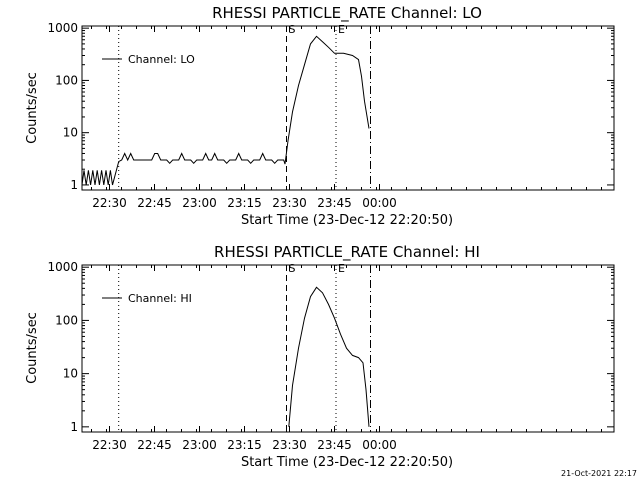 This screenshot has height=480, width=640. I want to click on hi-legend: Channel: HI, so click(147, 298).